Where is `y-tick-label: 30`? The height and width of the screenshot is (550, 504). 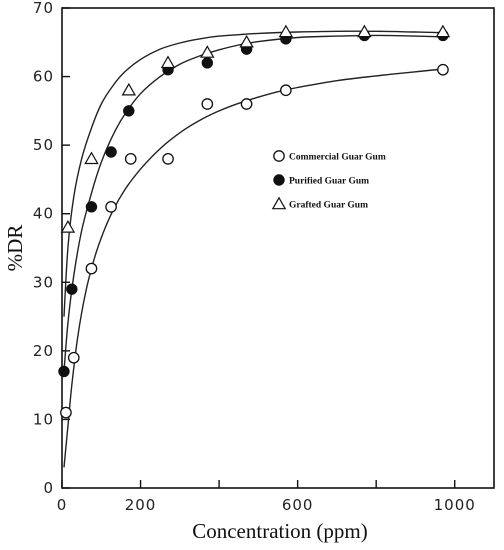 y-tick-label: 30 is located at coordinates (43, 282).